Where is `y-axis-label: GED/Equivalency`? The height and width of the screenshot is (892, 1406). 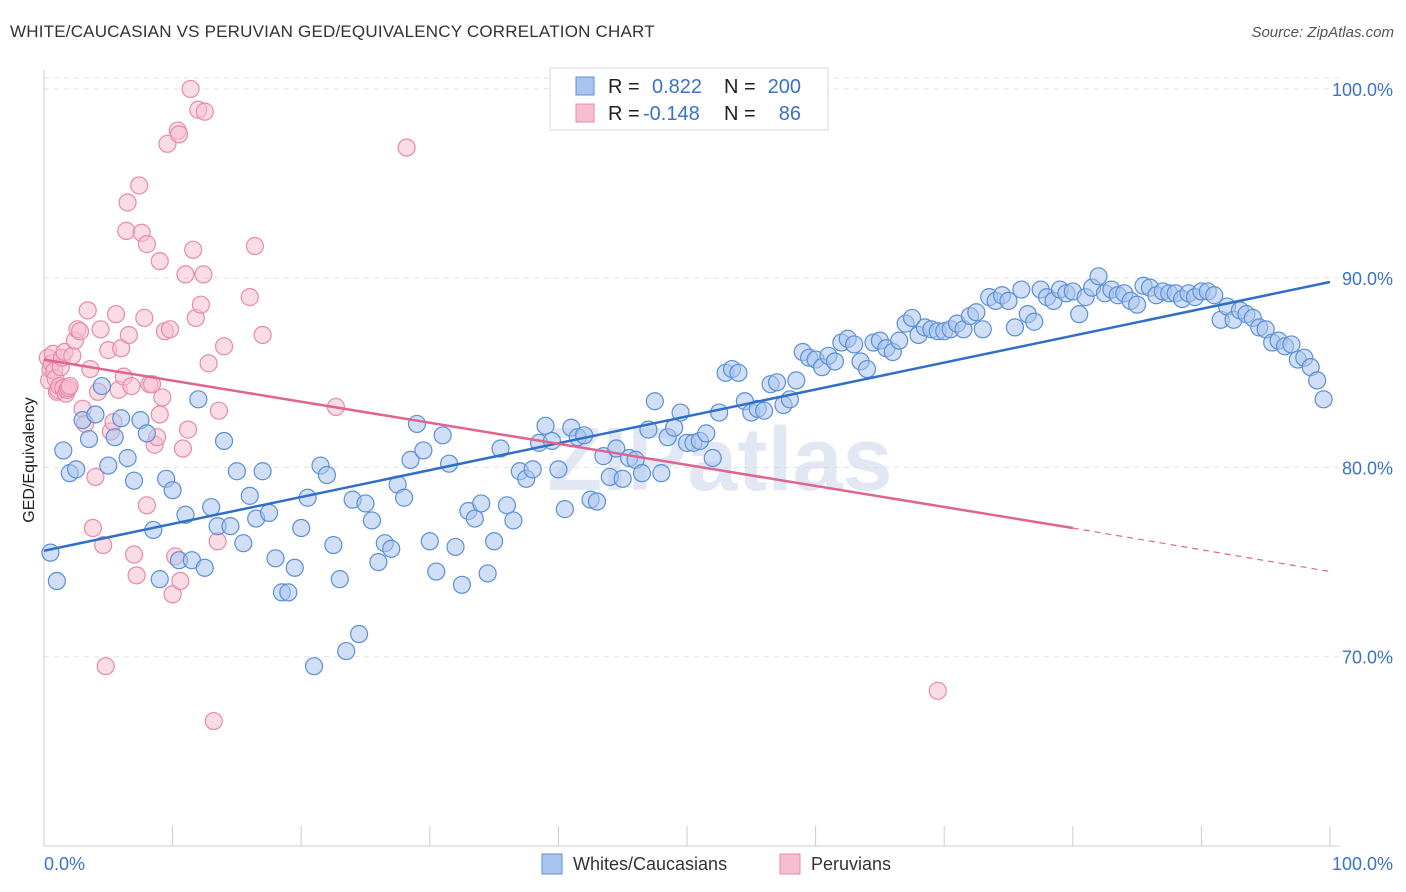 y-axis-label: GED/Equivalency is located at coordinates (29, 459).